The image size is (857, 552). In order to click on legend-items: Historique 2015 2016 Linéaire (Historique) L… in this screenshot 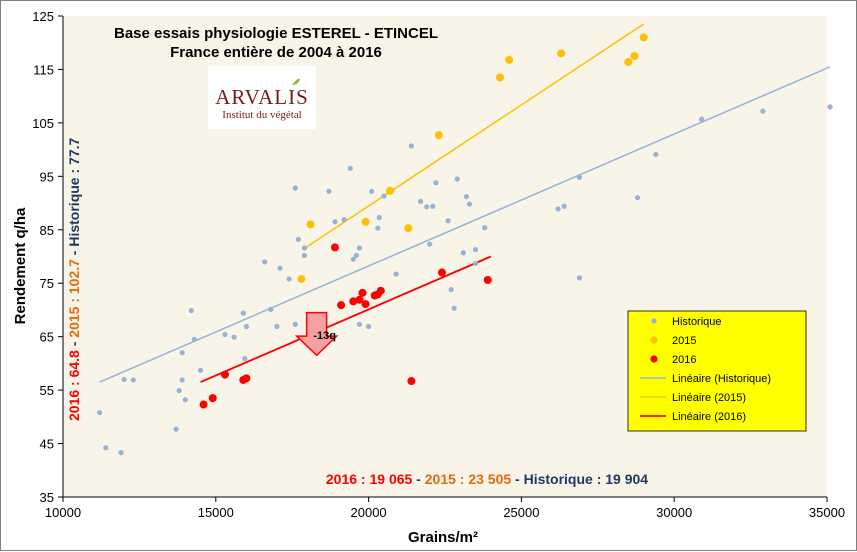, I will do `click(705, 369)`.